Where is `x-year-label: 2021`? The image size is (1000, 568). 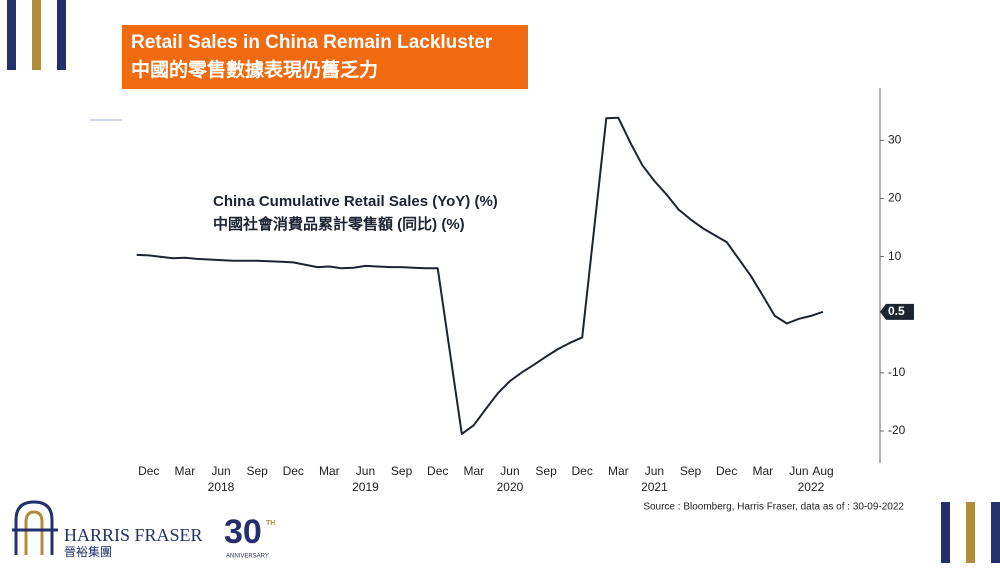 x-year-label: 2021 is located at coordinates (654, 487).